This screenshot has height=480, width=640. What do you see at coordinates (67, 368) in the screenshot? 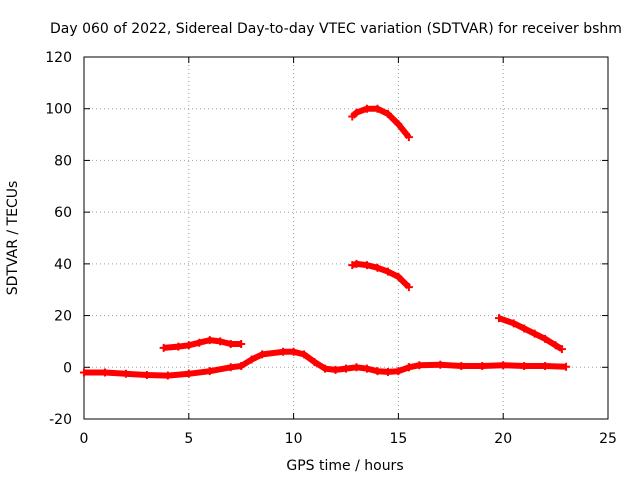
I see `y-tick-label: 0` at bounding box center [67, 368].